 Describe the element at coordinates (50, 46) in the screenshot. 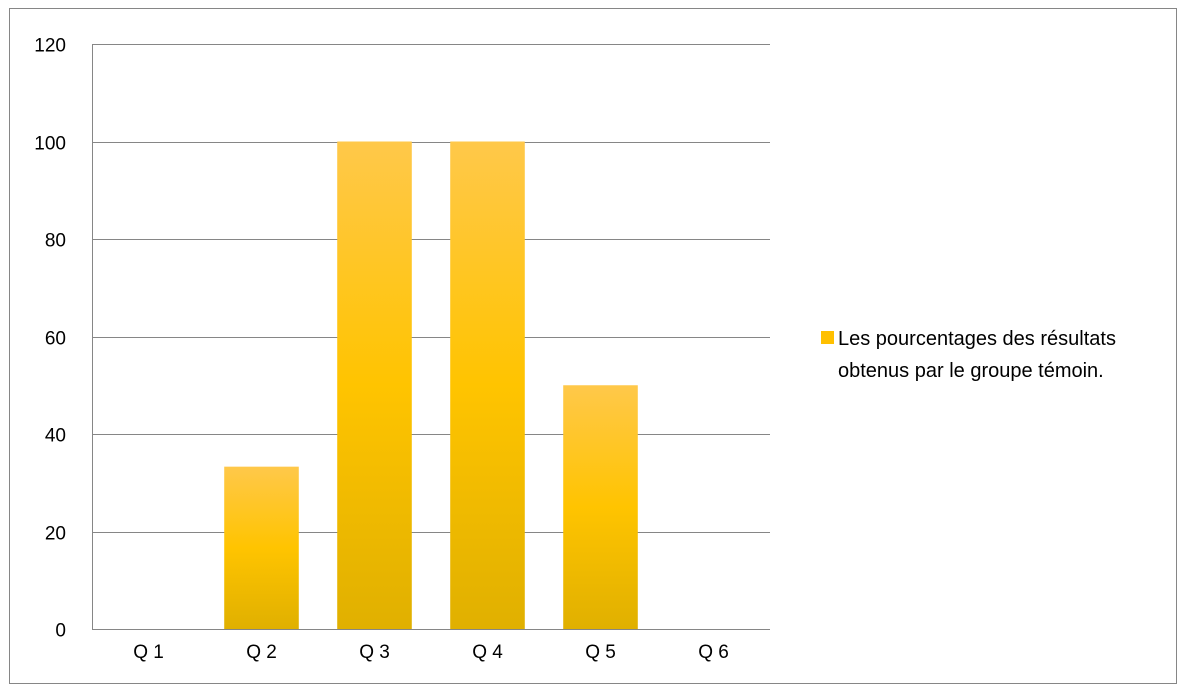

I see `y-tick-label: 120` at that location.